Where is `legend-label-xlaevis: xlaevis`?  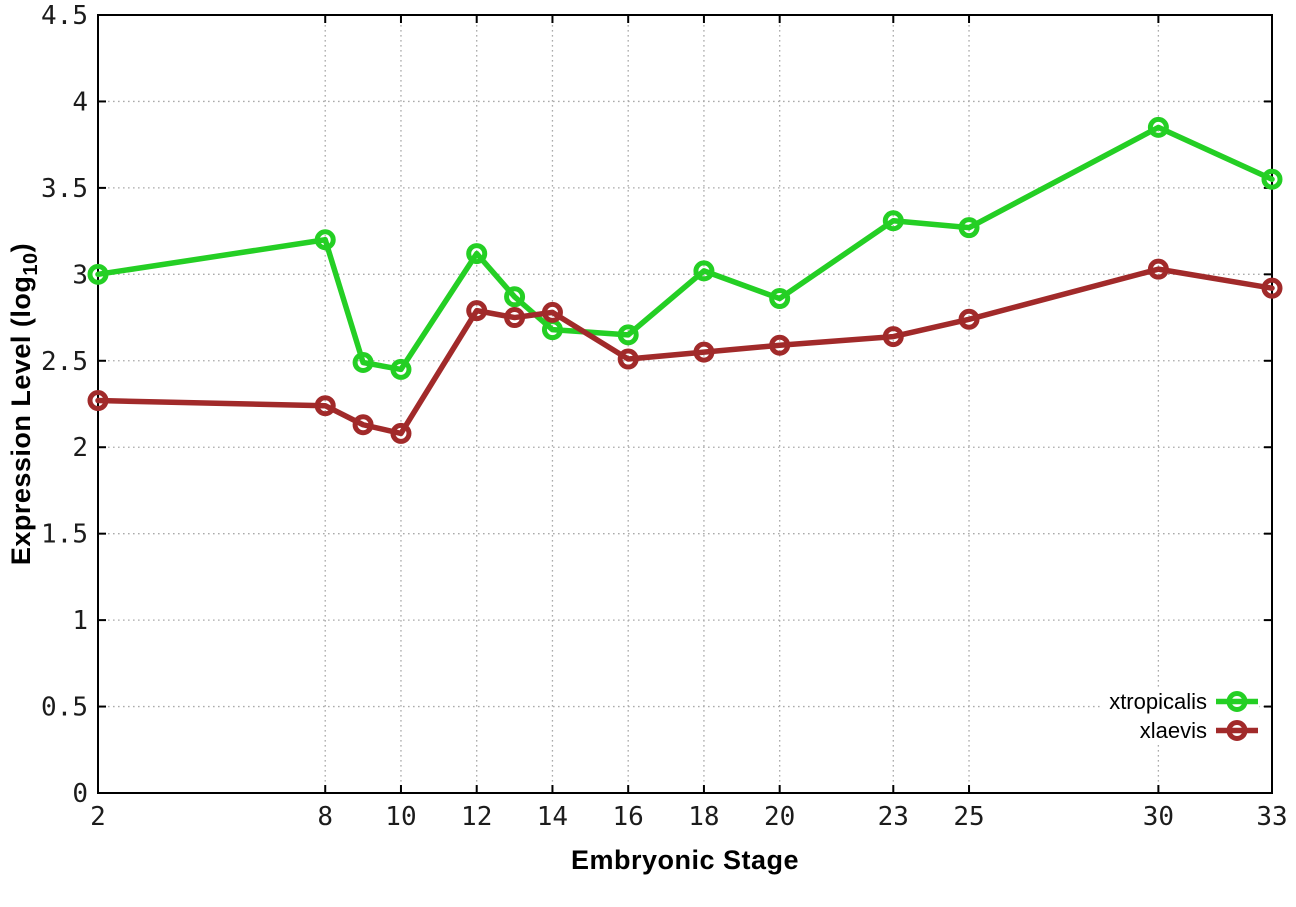
legend-label-xlaevis: xlaevis is located at coordinates (1173, 730).